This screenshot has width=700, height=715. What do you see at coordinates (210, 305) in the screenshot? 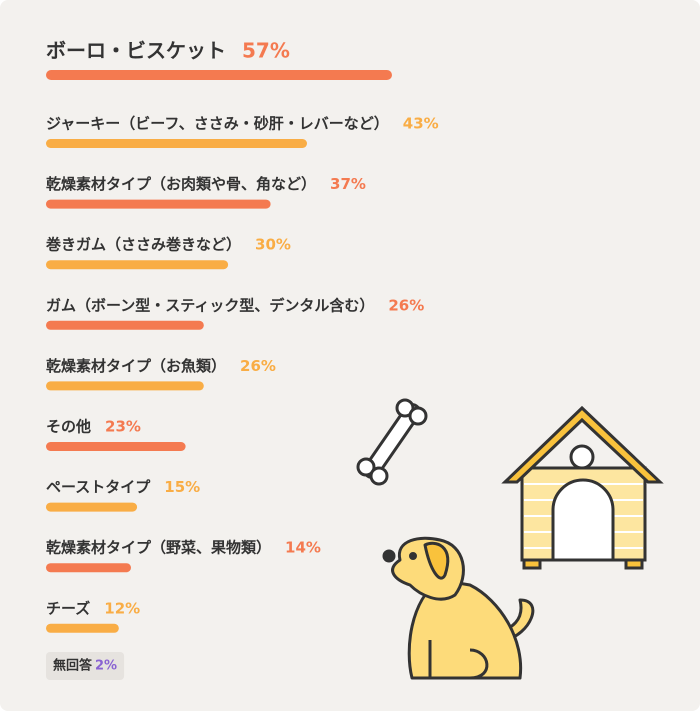
I see `category-label: ガム（ボーン型・スティック型、デンタル含む）` at bounding box center [210, 305].